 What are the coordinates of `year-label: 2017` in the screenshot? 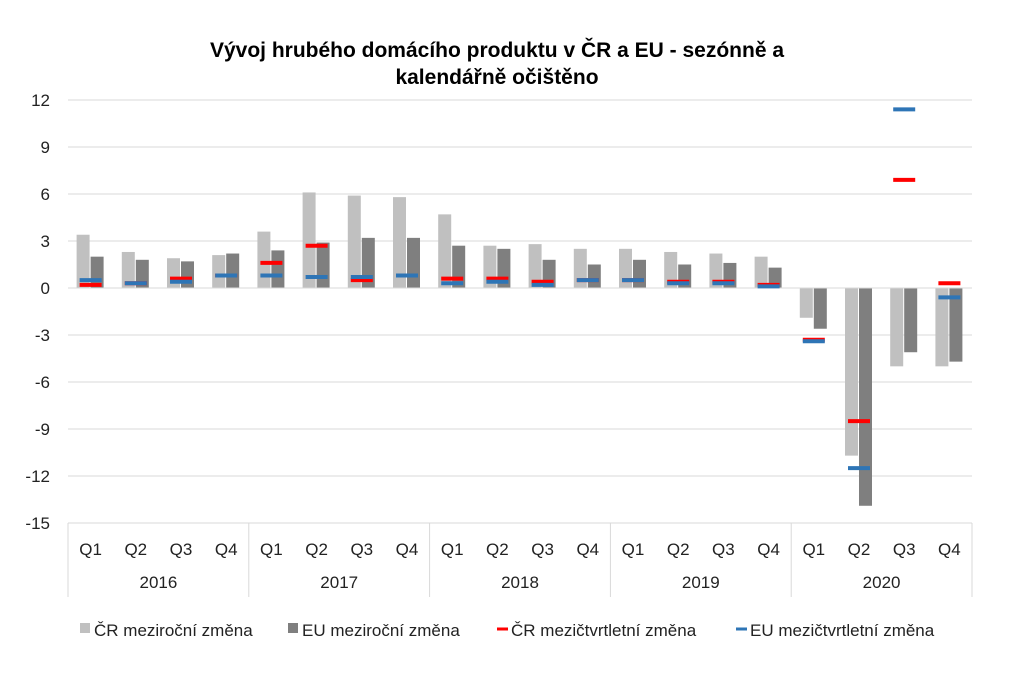 It's located at (339, 582).